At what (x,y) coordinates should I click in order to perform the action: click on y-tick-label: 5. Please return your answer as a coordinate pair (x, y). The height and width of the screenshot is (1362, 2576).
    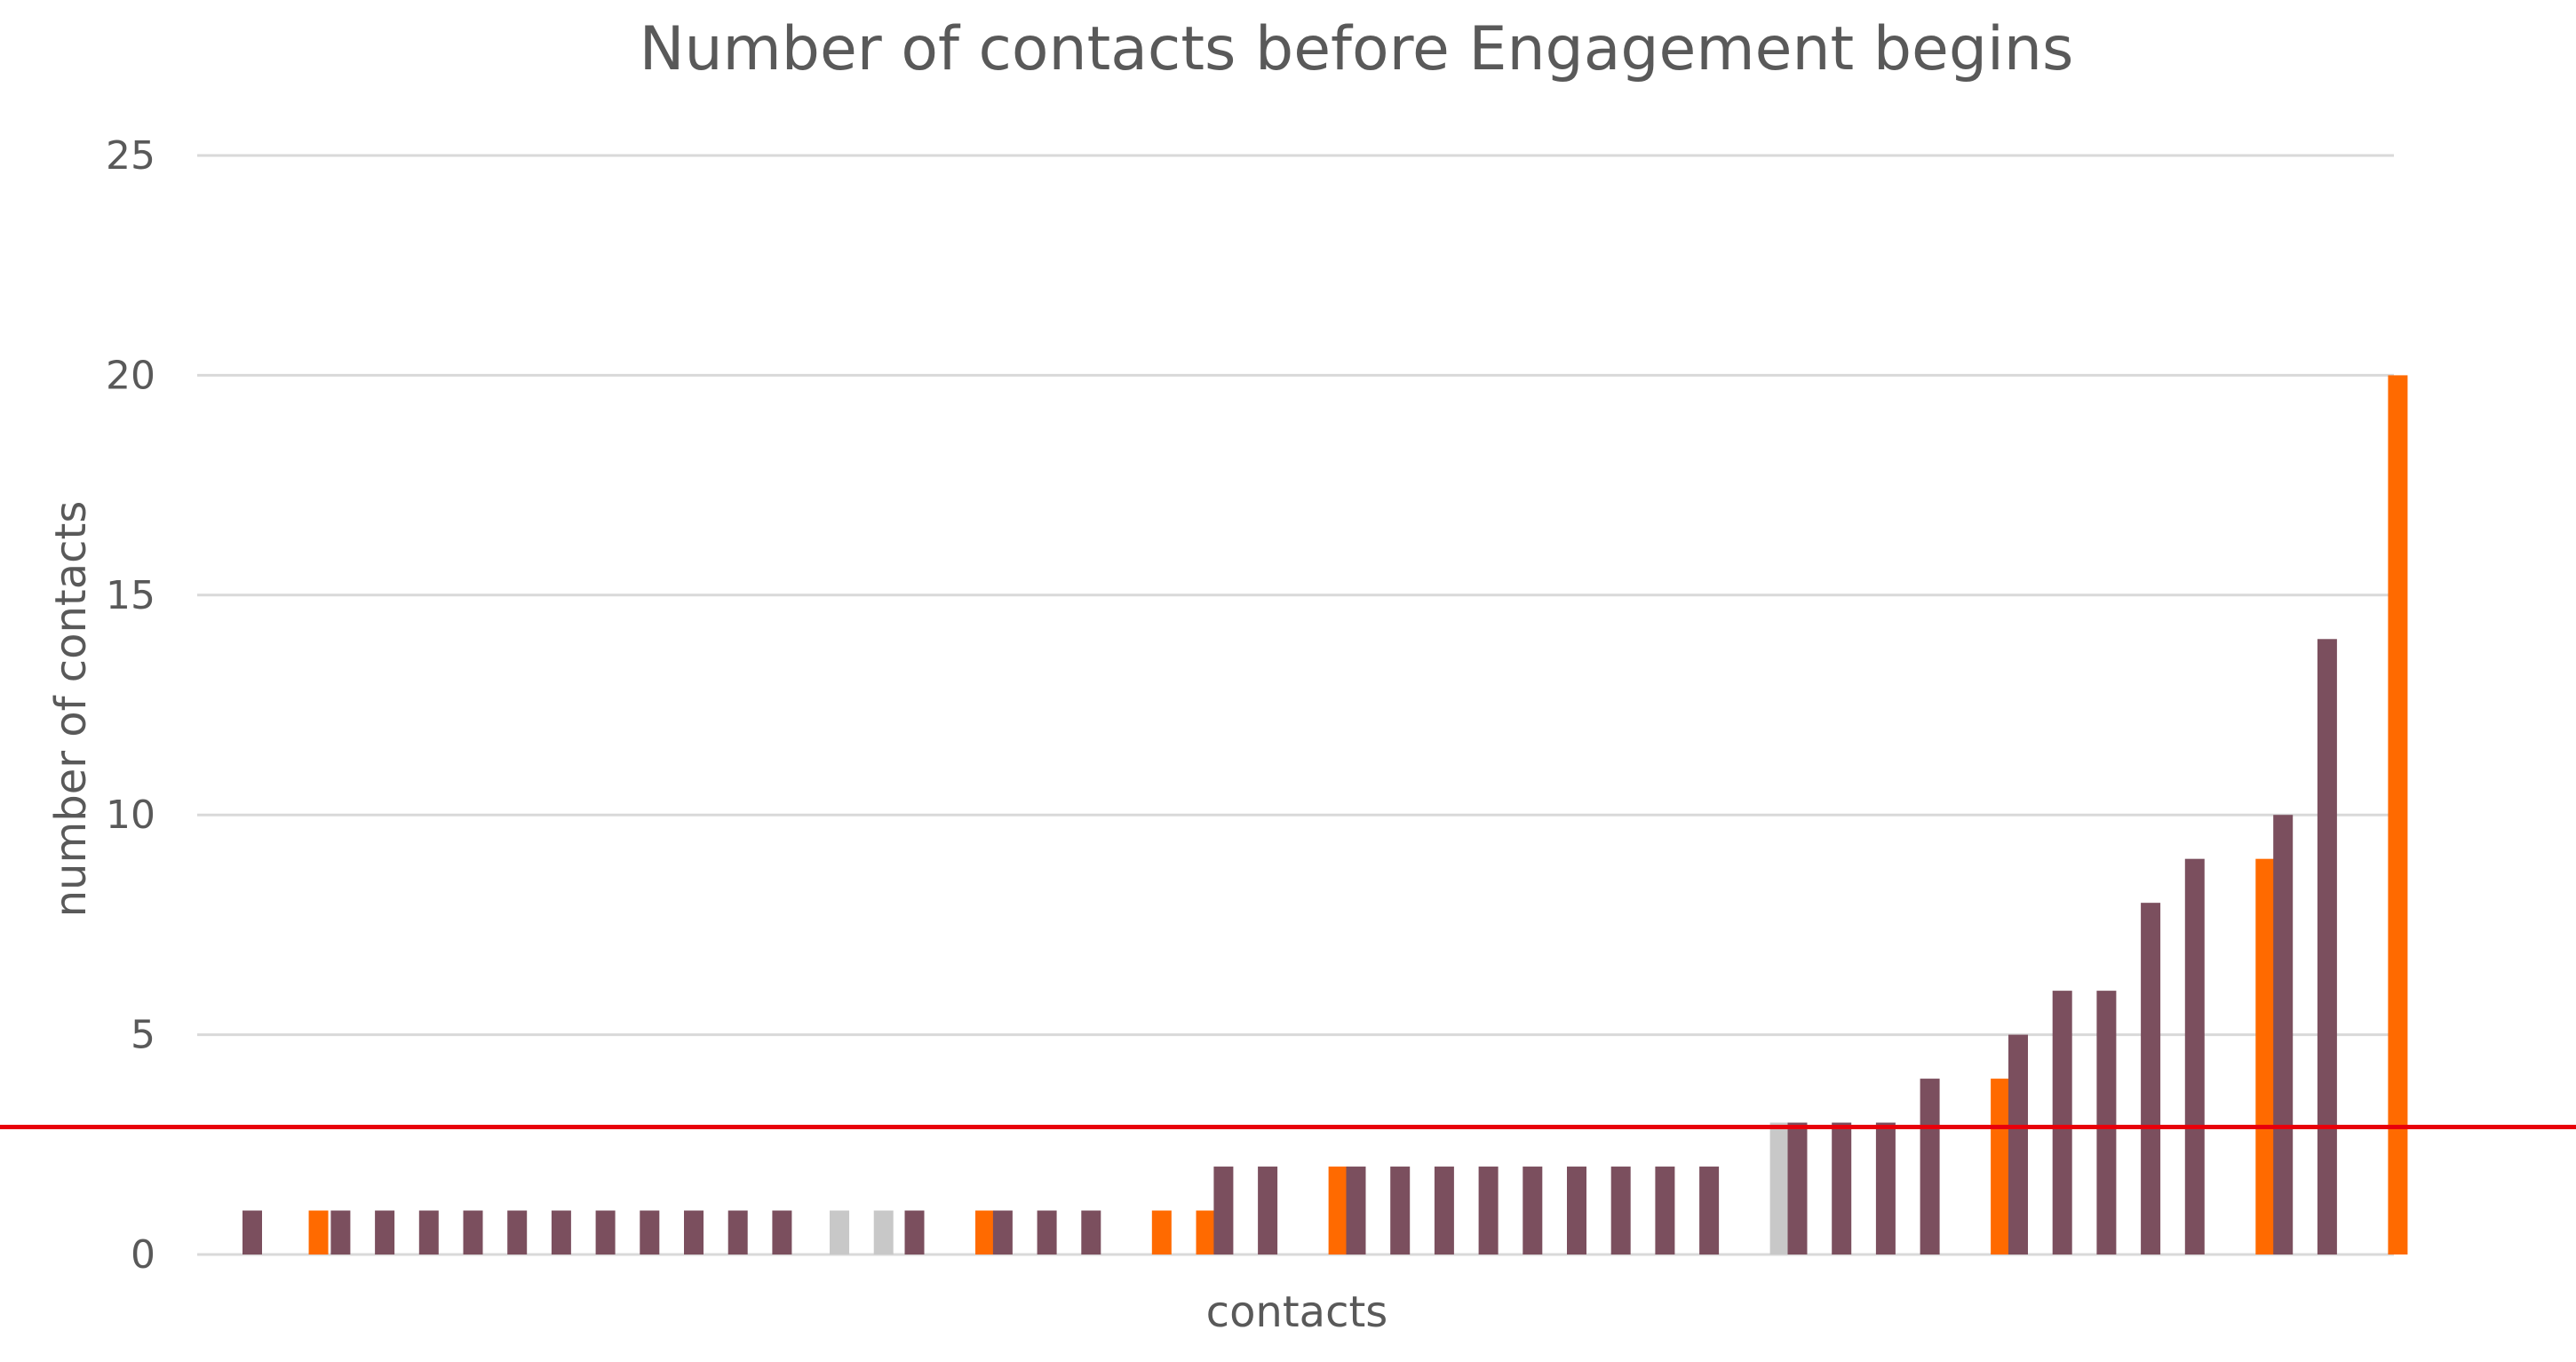
    Looking at the image, I should click on (143, 1035).